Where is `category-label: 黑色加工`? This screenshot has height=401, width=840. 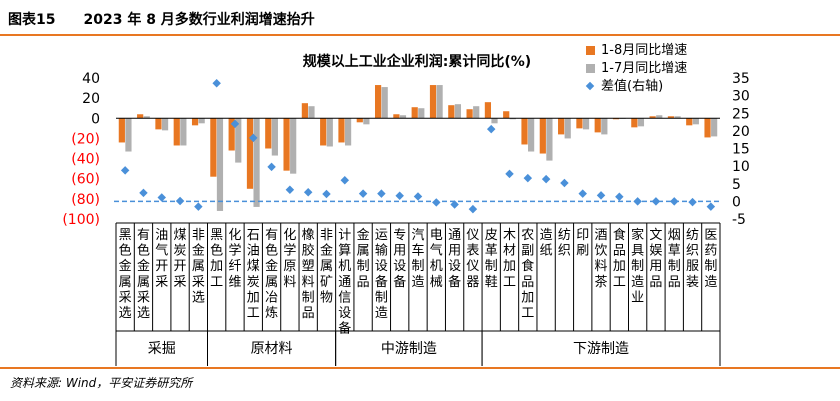 category-label: 黑色加工 is located at coordinates (216, 259).